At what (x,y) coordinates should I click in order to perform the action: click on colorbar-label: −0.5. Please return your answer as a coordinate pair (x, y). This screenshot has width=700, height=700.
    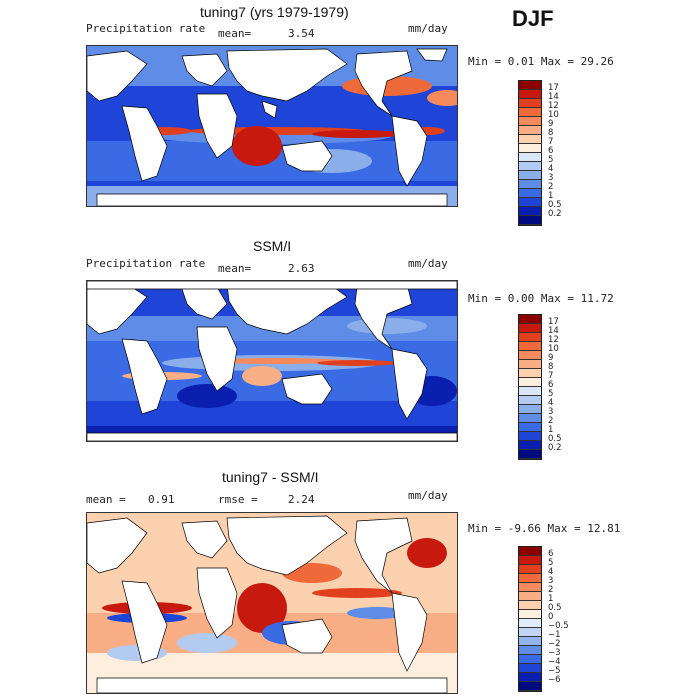
    Looking at the image, I should click on (558, 626).